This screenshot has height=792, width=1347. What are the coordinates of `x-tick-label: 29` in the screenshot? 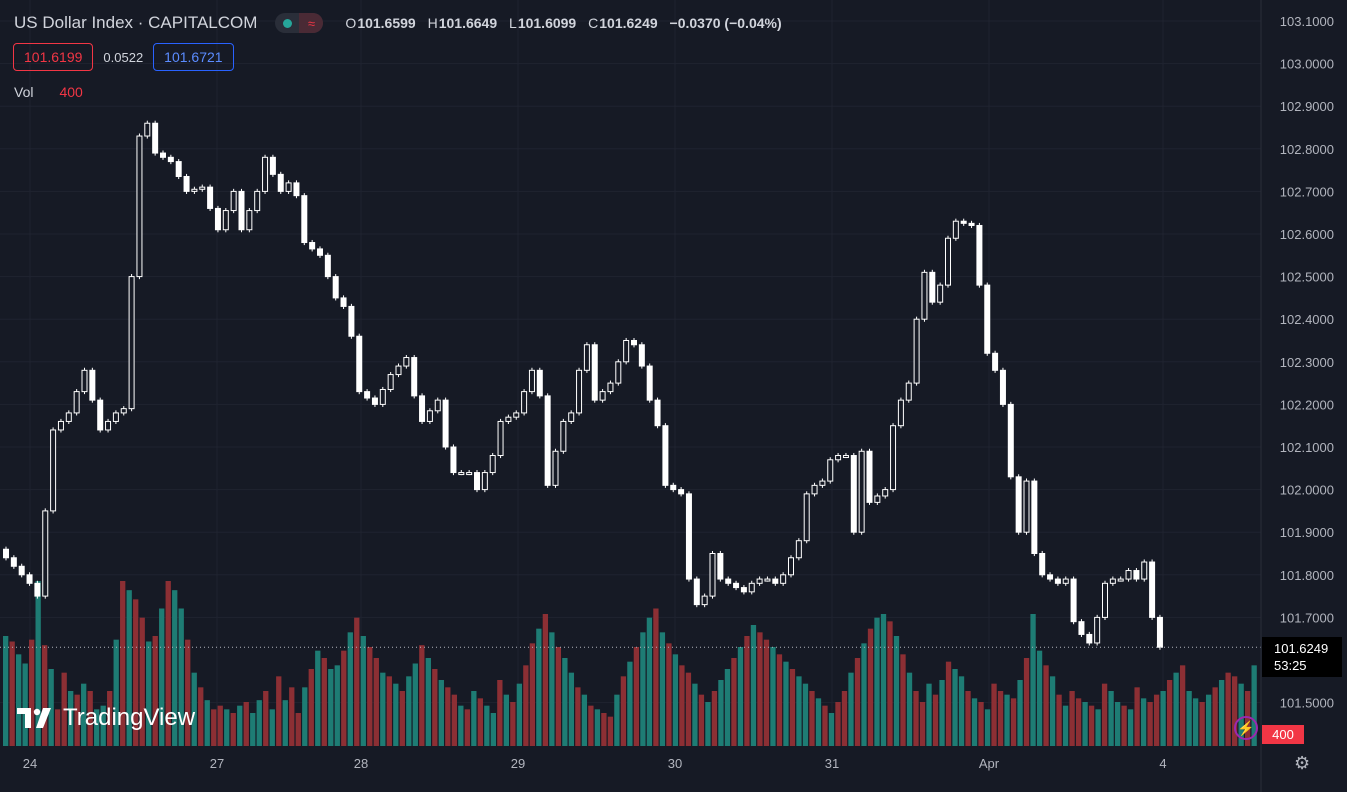 It's located at (518, 763).